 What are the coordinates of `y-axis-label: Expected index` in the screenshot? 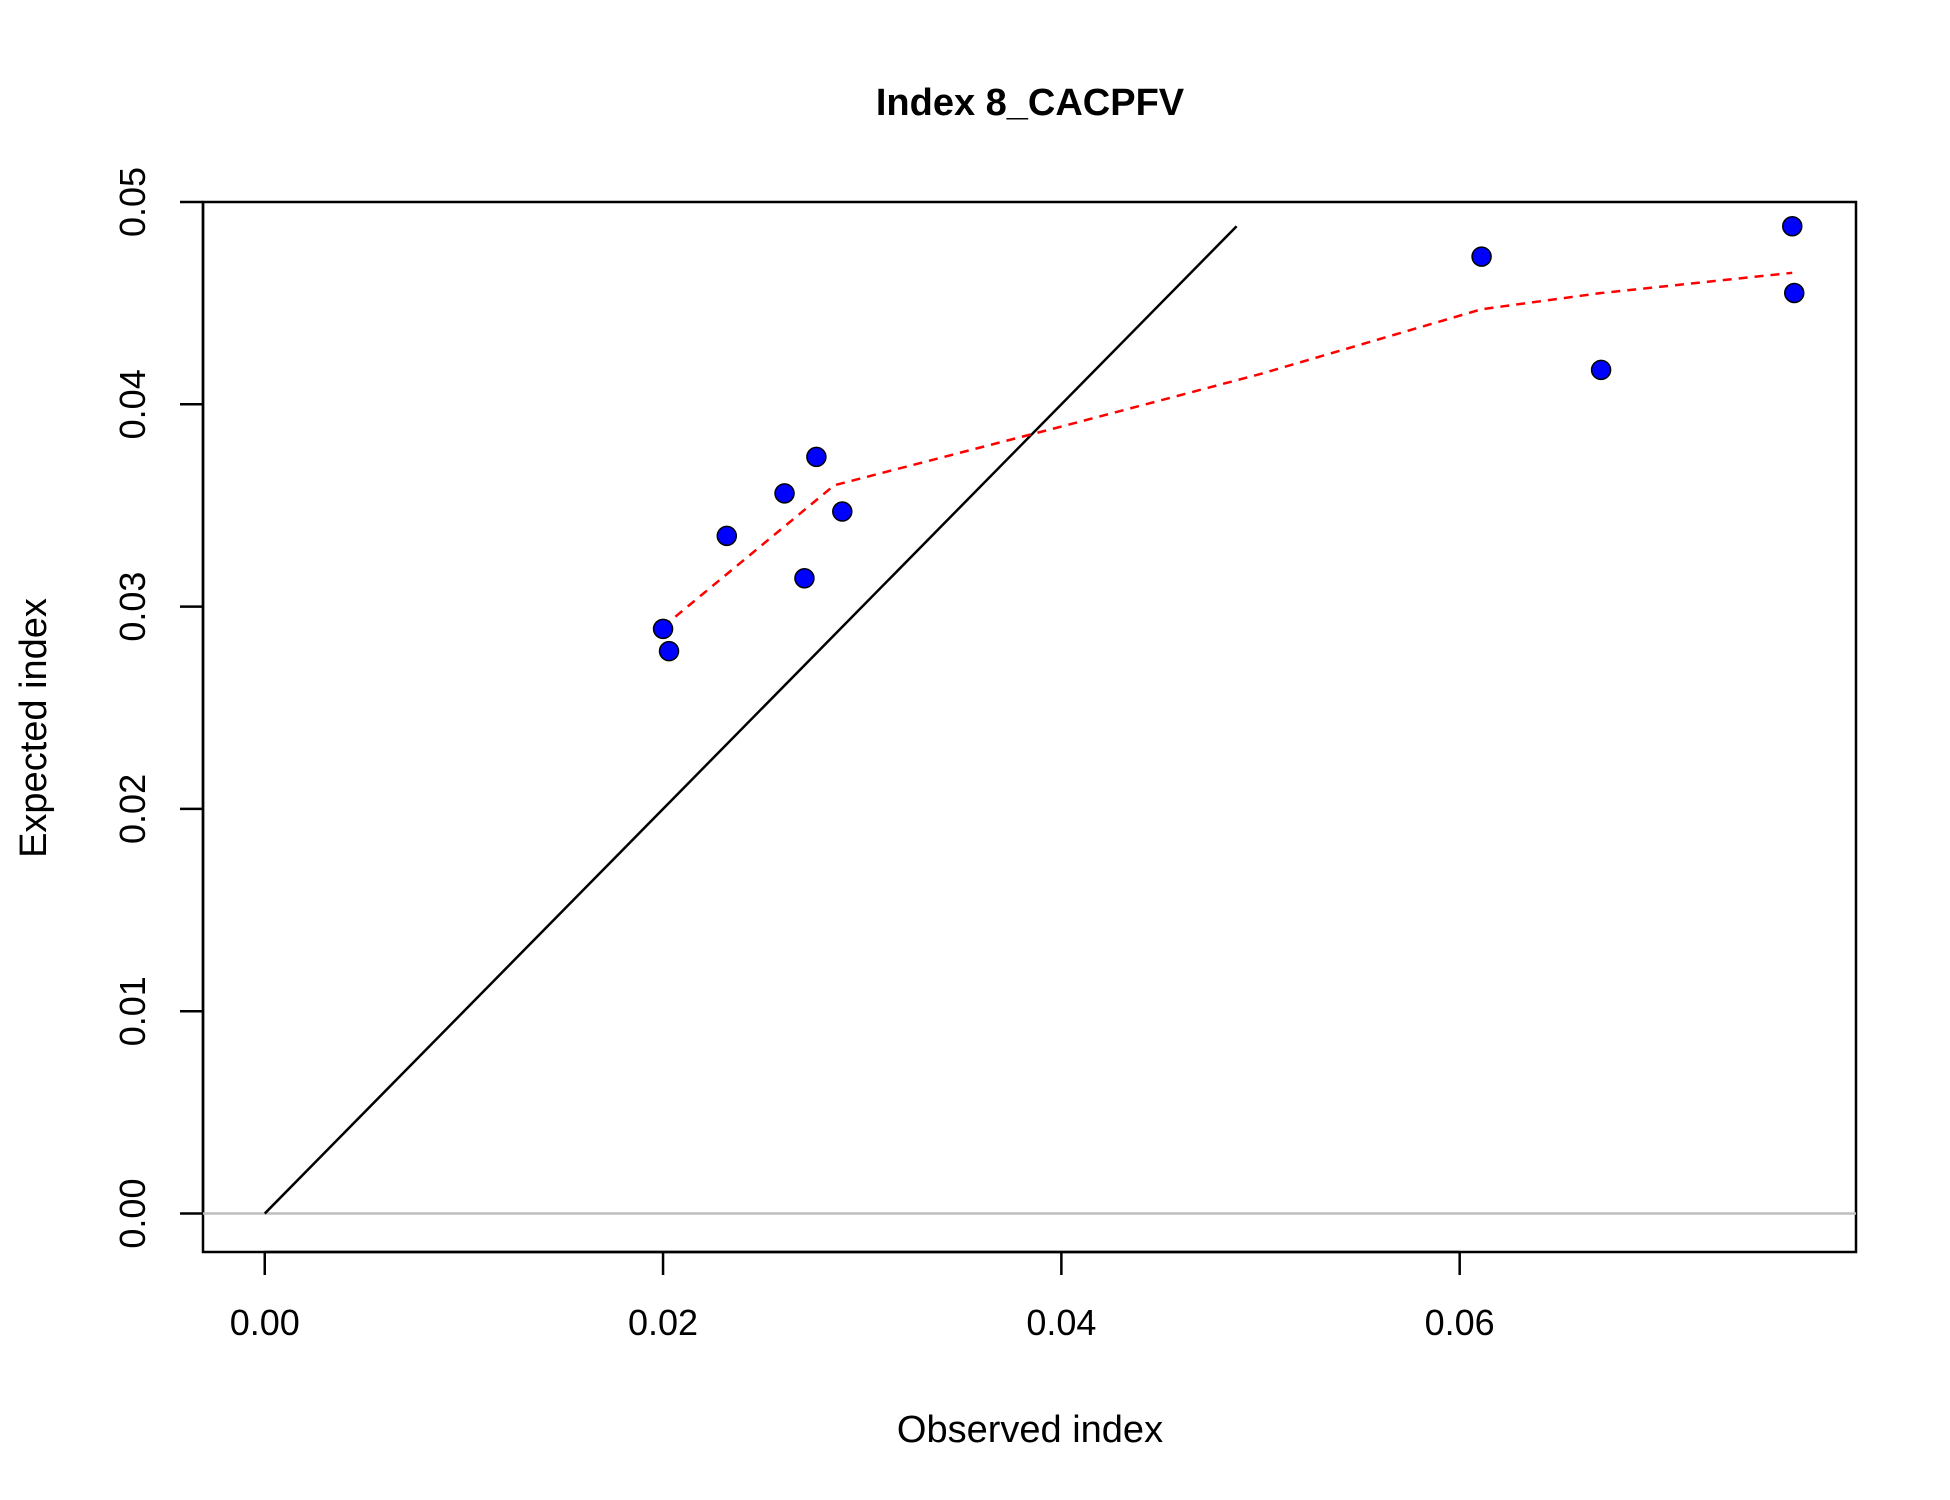 It's located at (34, 728).